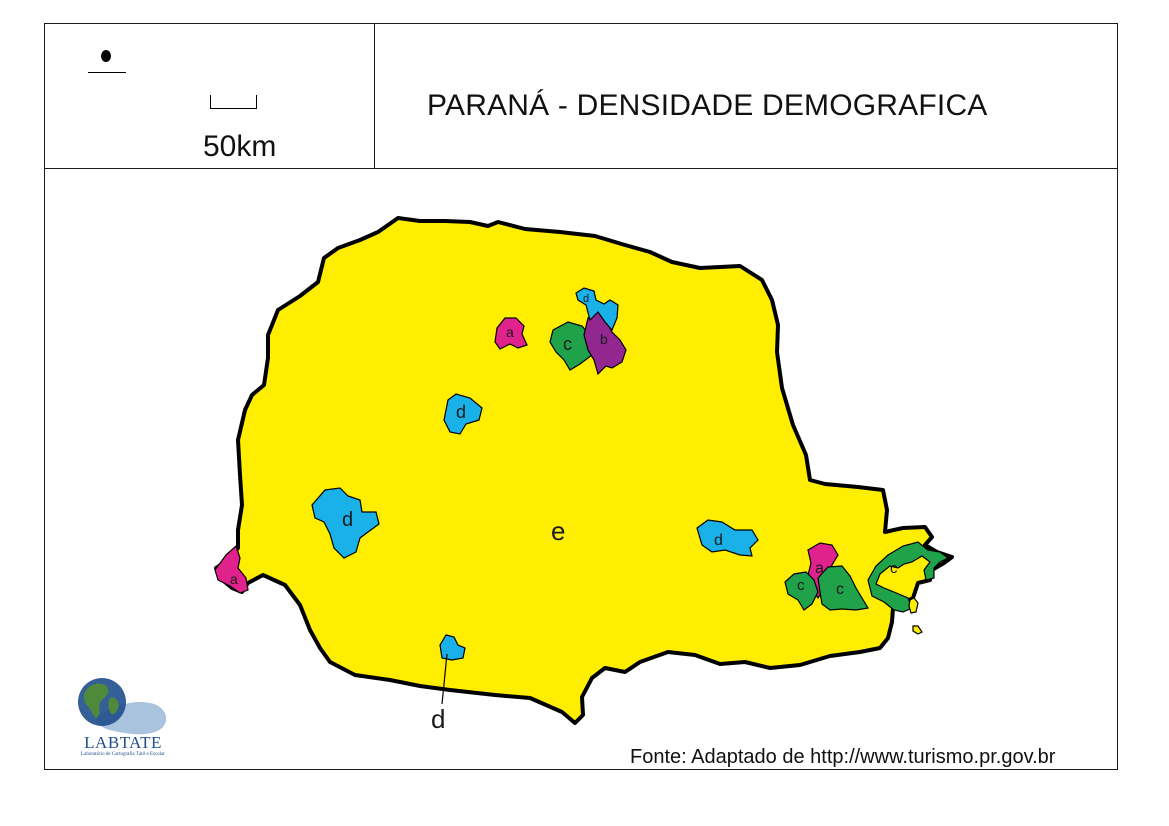 This screenshot has width=1169, height=826. Describe the element at coordinates (444, 679) in the screenshot. I see `d-south-leader-line` at that location.